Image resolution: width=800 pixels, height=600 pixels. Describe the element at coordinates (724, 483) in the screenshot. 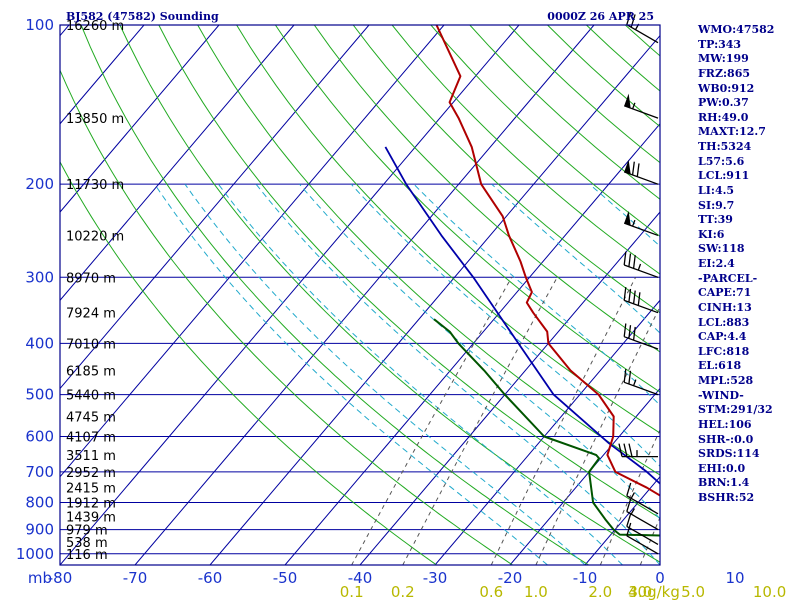

I see `index-entry: BRN:1.4` at that location.